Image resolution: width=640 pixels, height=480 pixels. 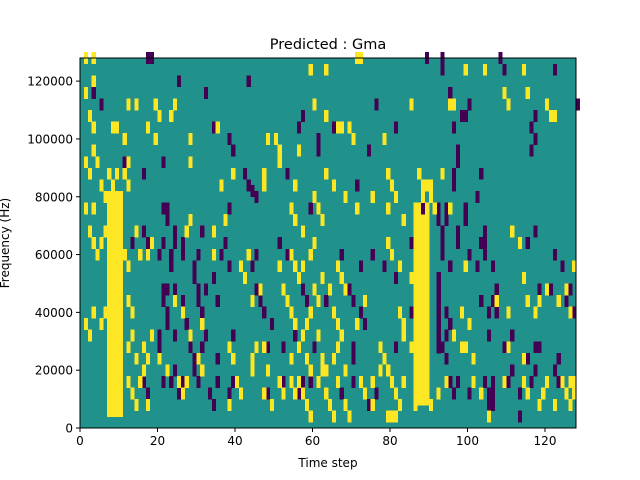 I want to click on x-tick-label: 80, so click(x=389, y=441).